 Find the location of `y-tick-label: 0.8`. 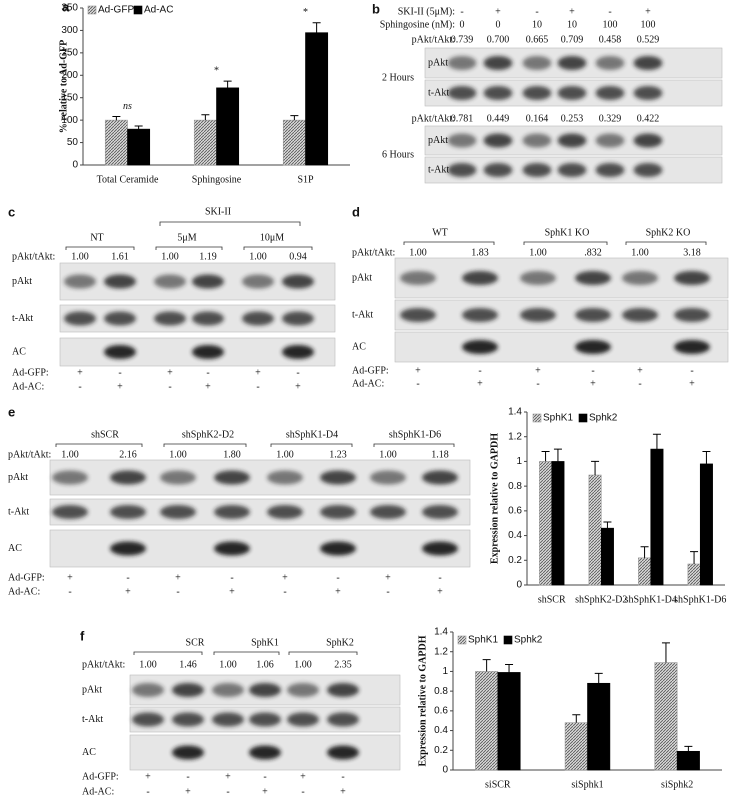

y-tick-label: 0.8 is located at coordinates (441, 691).